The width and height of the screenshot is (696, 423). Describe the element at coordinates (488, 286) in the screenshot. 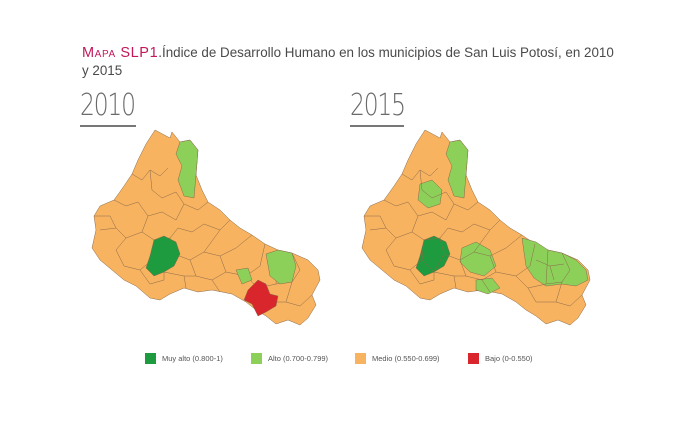

I see `region-center-south-2015` at that location.